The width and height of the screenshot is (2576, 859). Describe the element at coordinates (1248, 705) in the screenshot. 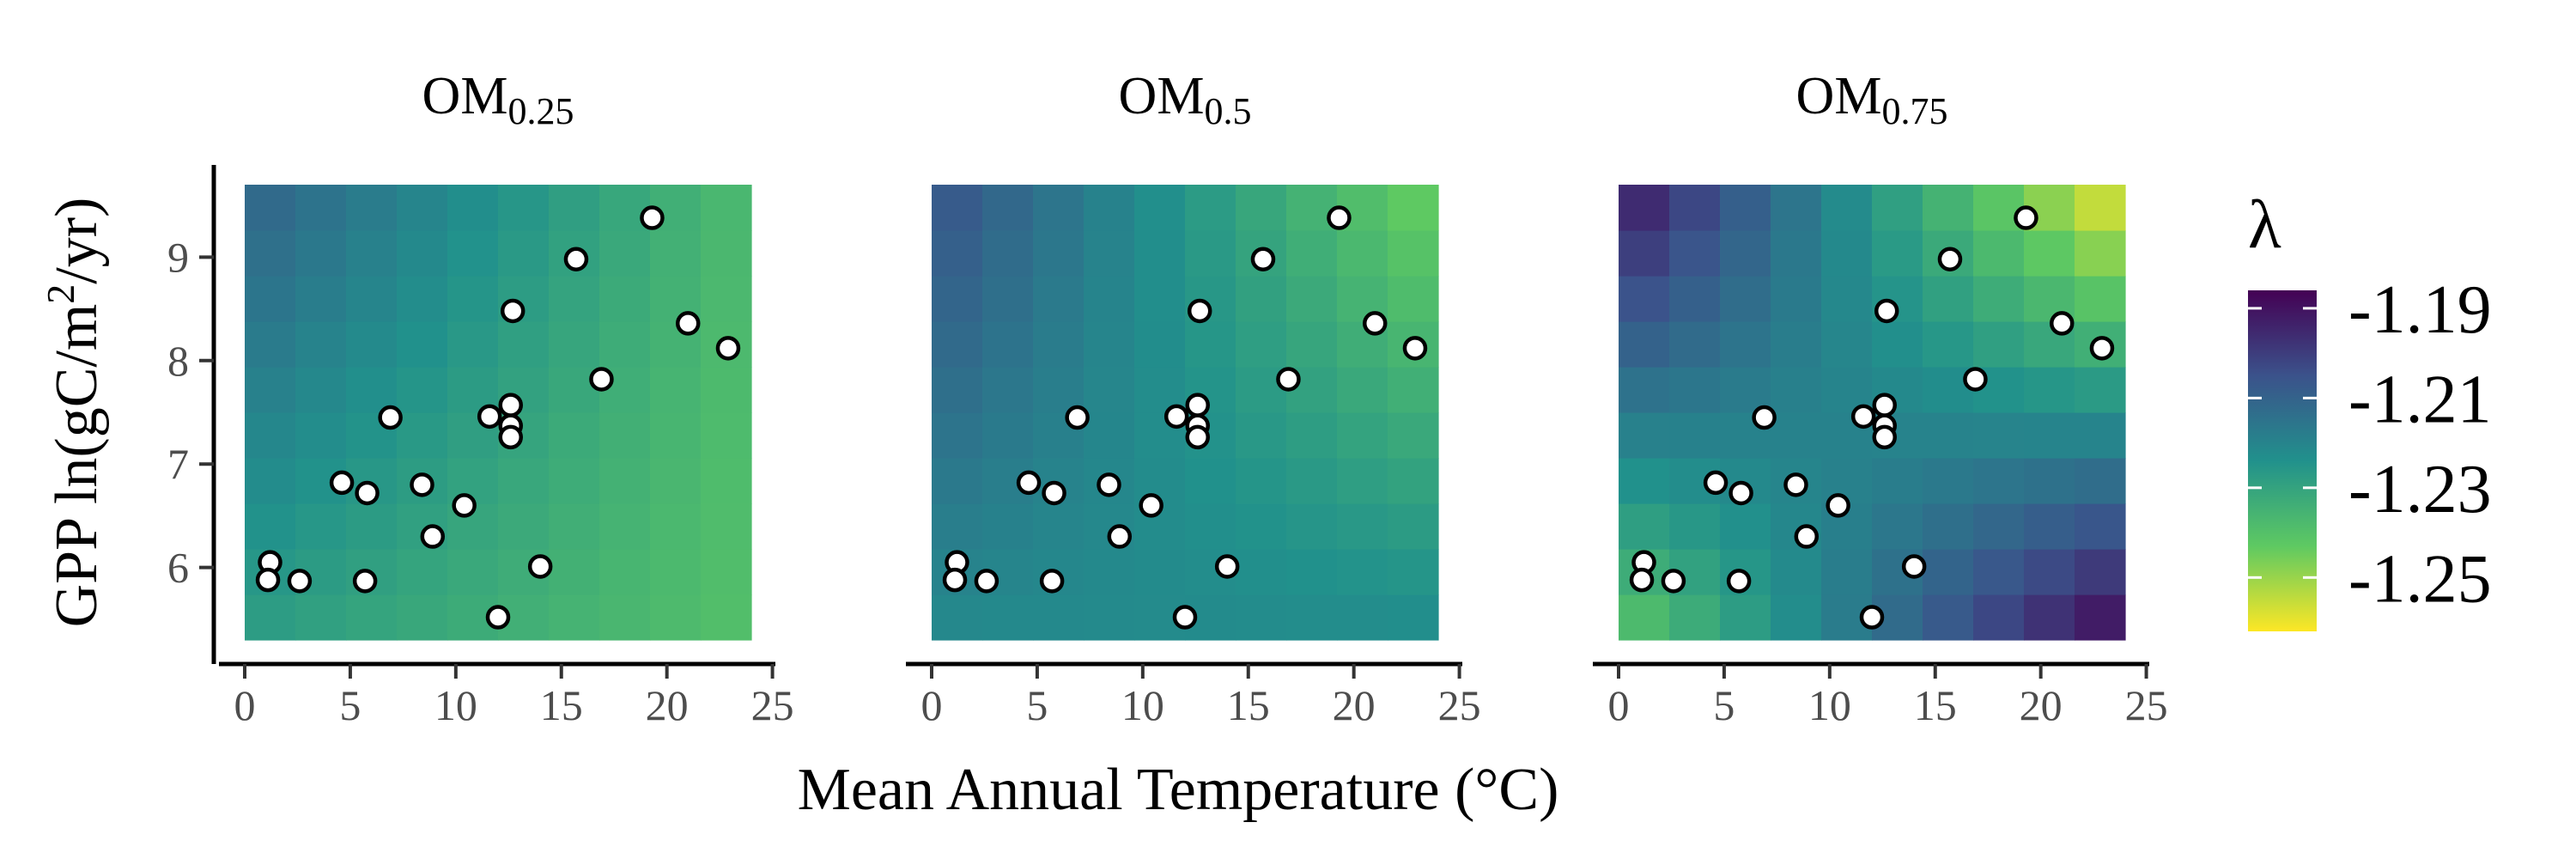

I see `x-tick-label: 15` at that location.